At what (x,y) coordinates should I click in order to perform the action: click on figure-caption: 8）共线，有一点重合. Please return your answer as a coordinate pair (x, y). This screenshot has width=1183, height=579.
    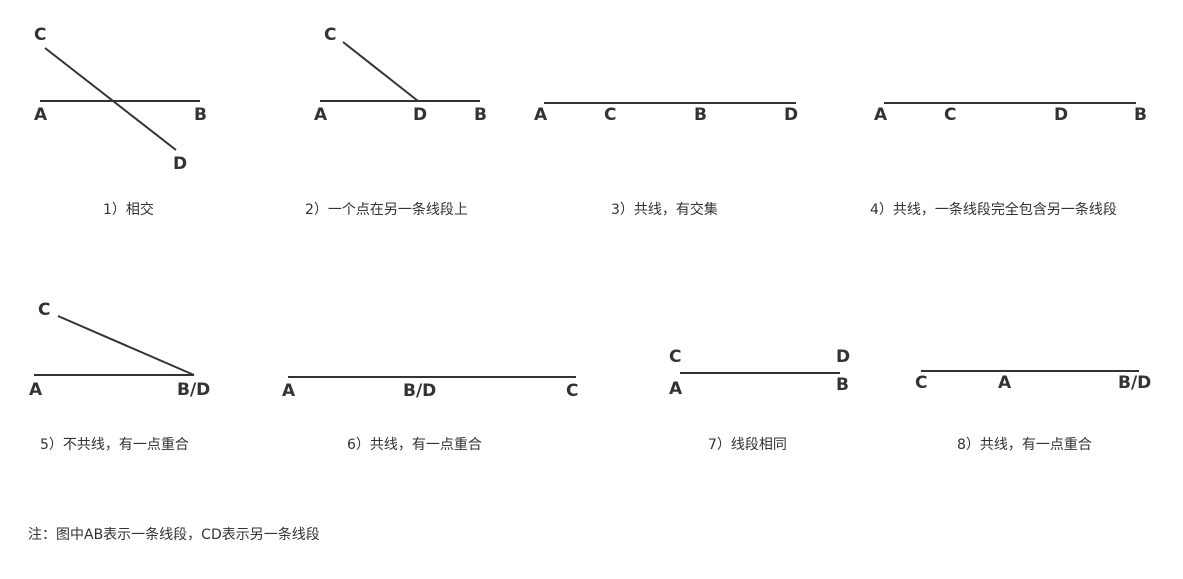
    Looking at the image, I should click on (1024, 445).